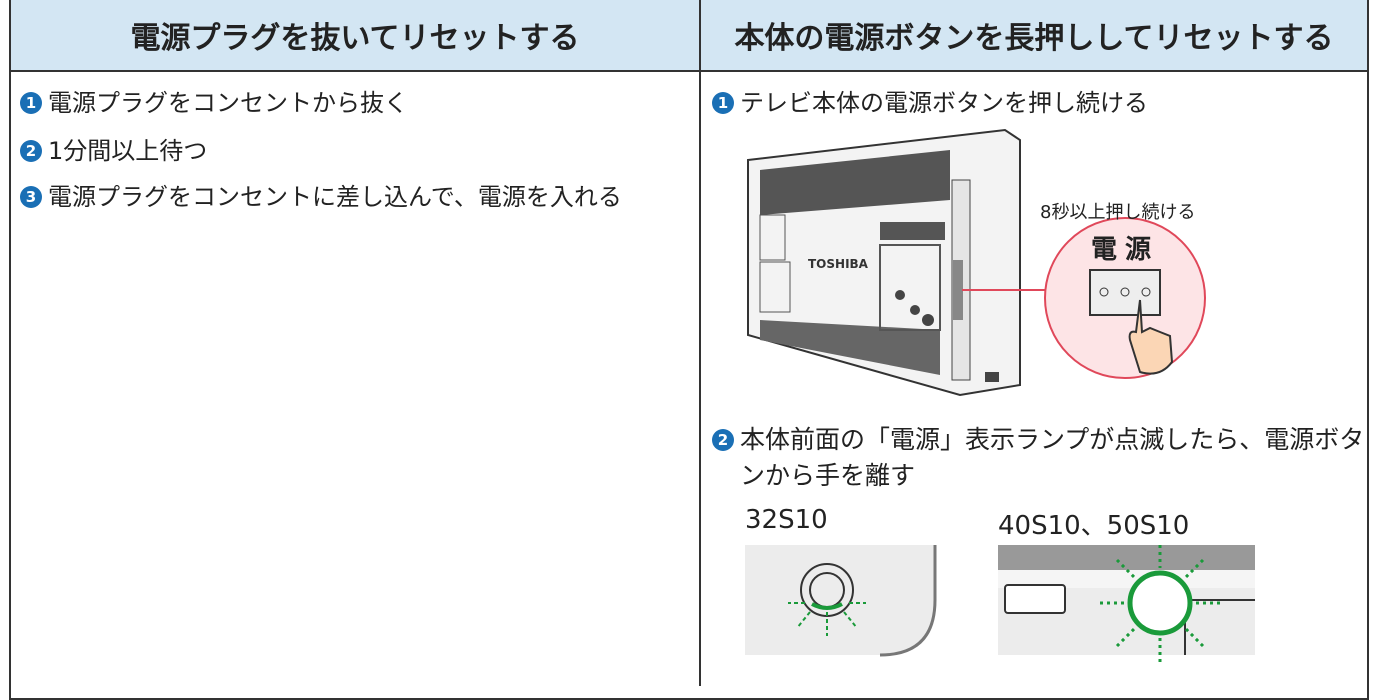 The width and height of the screenshot is (1373, 700). What do you see at coordinates (838, 264) in the screenshot?
I see `brand-logo: TOSHIBA` at bounding box center [838, 264].